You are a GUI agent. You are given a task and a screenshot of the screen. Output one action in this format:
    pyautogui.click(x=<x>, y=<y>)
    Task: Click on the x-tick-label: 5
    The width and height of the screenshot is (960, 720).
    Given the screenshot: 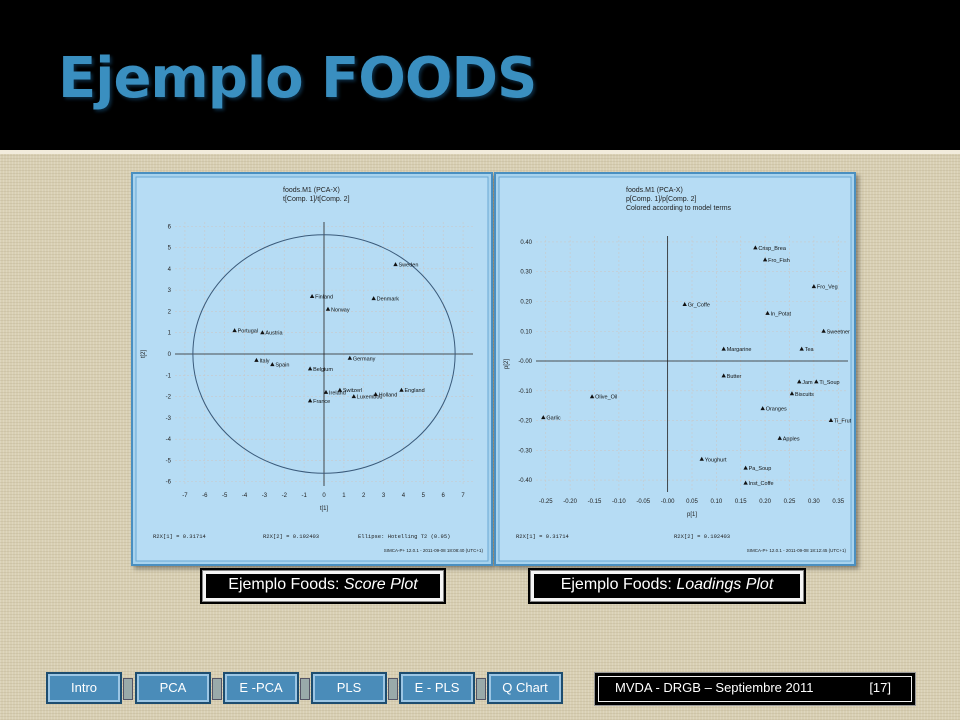 What is the action you would take?
    pyautogui.click(x=424, y=496)
    